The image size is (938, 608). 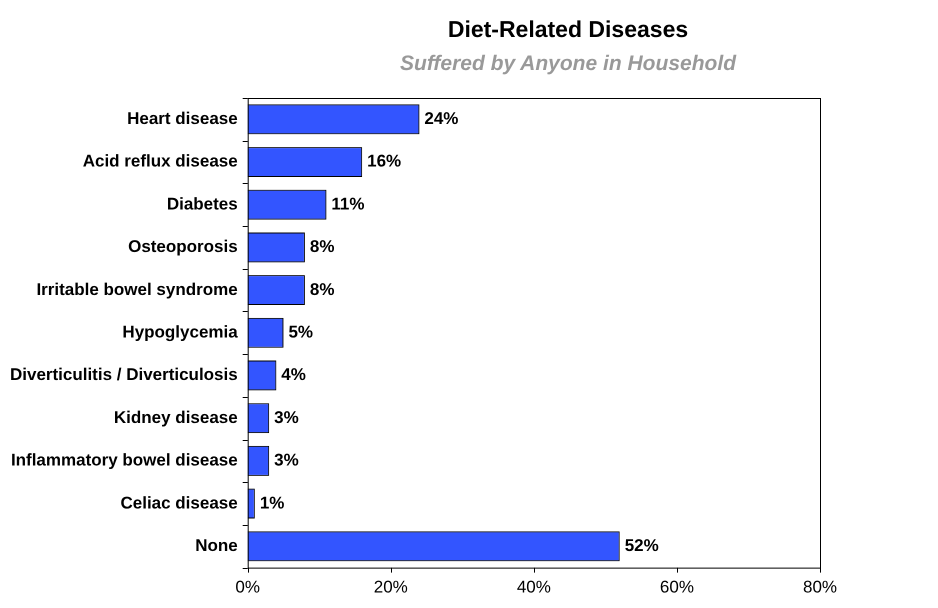 What do you see at coordinates (533, 586) in the screenshot?
I see `x-tick-label: 40%` at bounding box center [533, 586].